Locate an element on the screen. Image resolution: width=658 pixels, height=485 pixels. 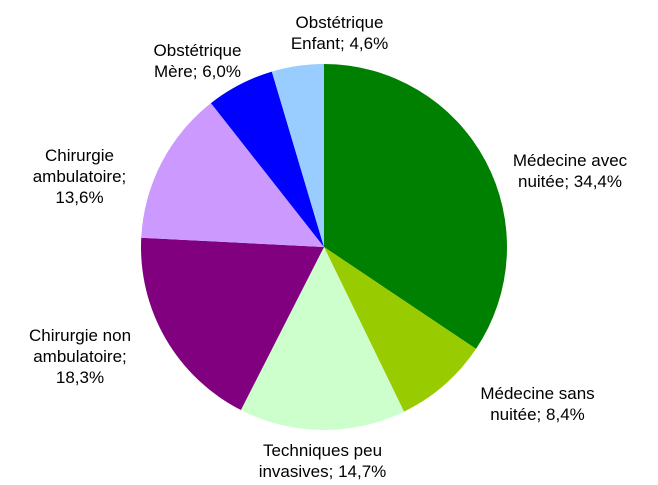
slice-label: Chirurgie ambulatoire; 13,6% is located at coordinates (79, 176).